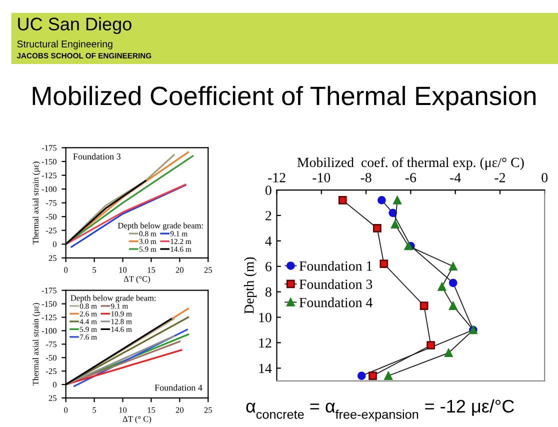 The height and width of the screenshot is (427, 558). What do you see at coordinates (284, 98) in the screenshot?
I see `text: Mobilized Coefficient of Thermal Expansion` at bounding box center [284, 98].